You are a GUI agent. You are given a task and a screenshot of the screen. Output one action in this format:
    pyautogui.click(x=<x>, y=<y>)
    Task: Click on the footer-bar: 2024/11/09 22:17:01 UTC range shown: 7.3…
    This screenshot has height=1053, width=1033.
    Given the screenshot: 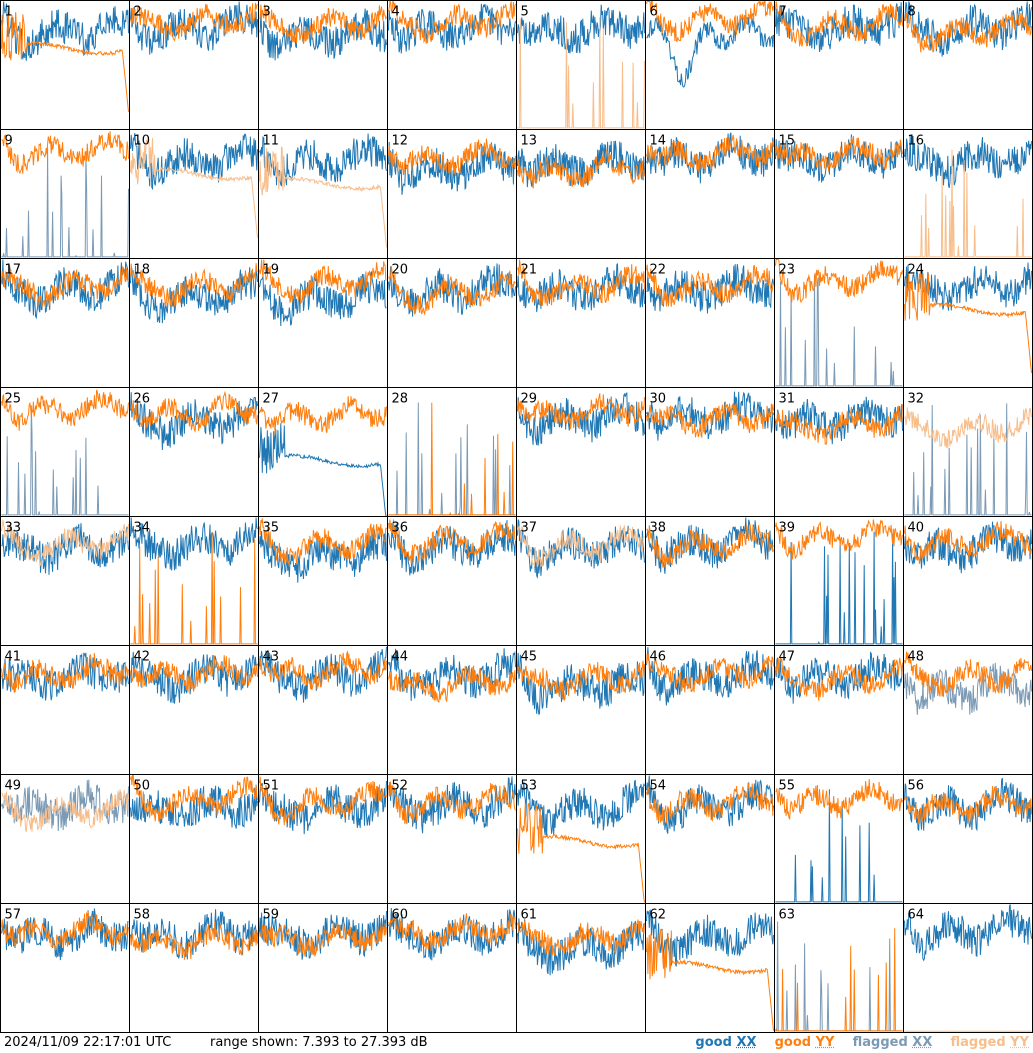 What is the action you would take?
    pyautogui.click(x=516, y=1043)
    